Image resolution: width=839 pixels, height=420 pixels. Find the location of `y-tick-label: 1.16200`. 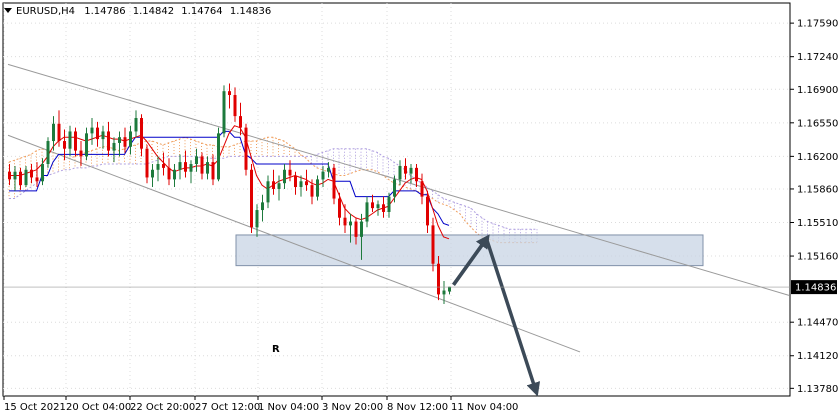

y-tick-label: 1.16200 is located at coordinates (817, 157).